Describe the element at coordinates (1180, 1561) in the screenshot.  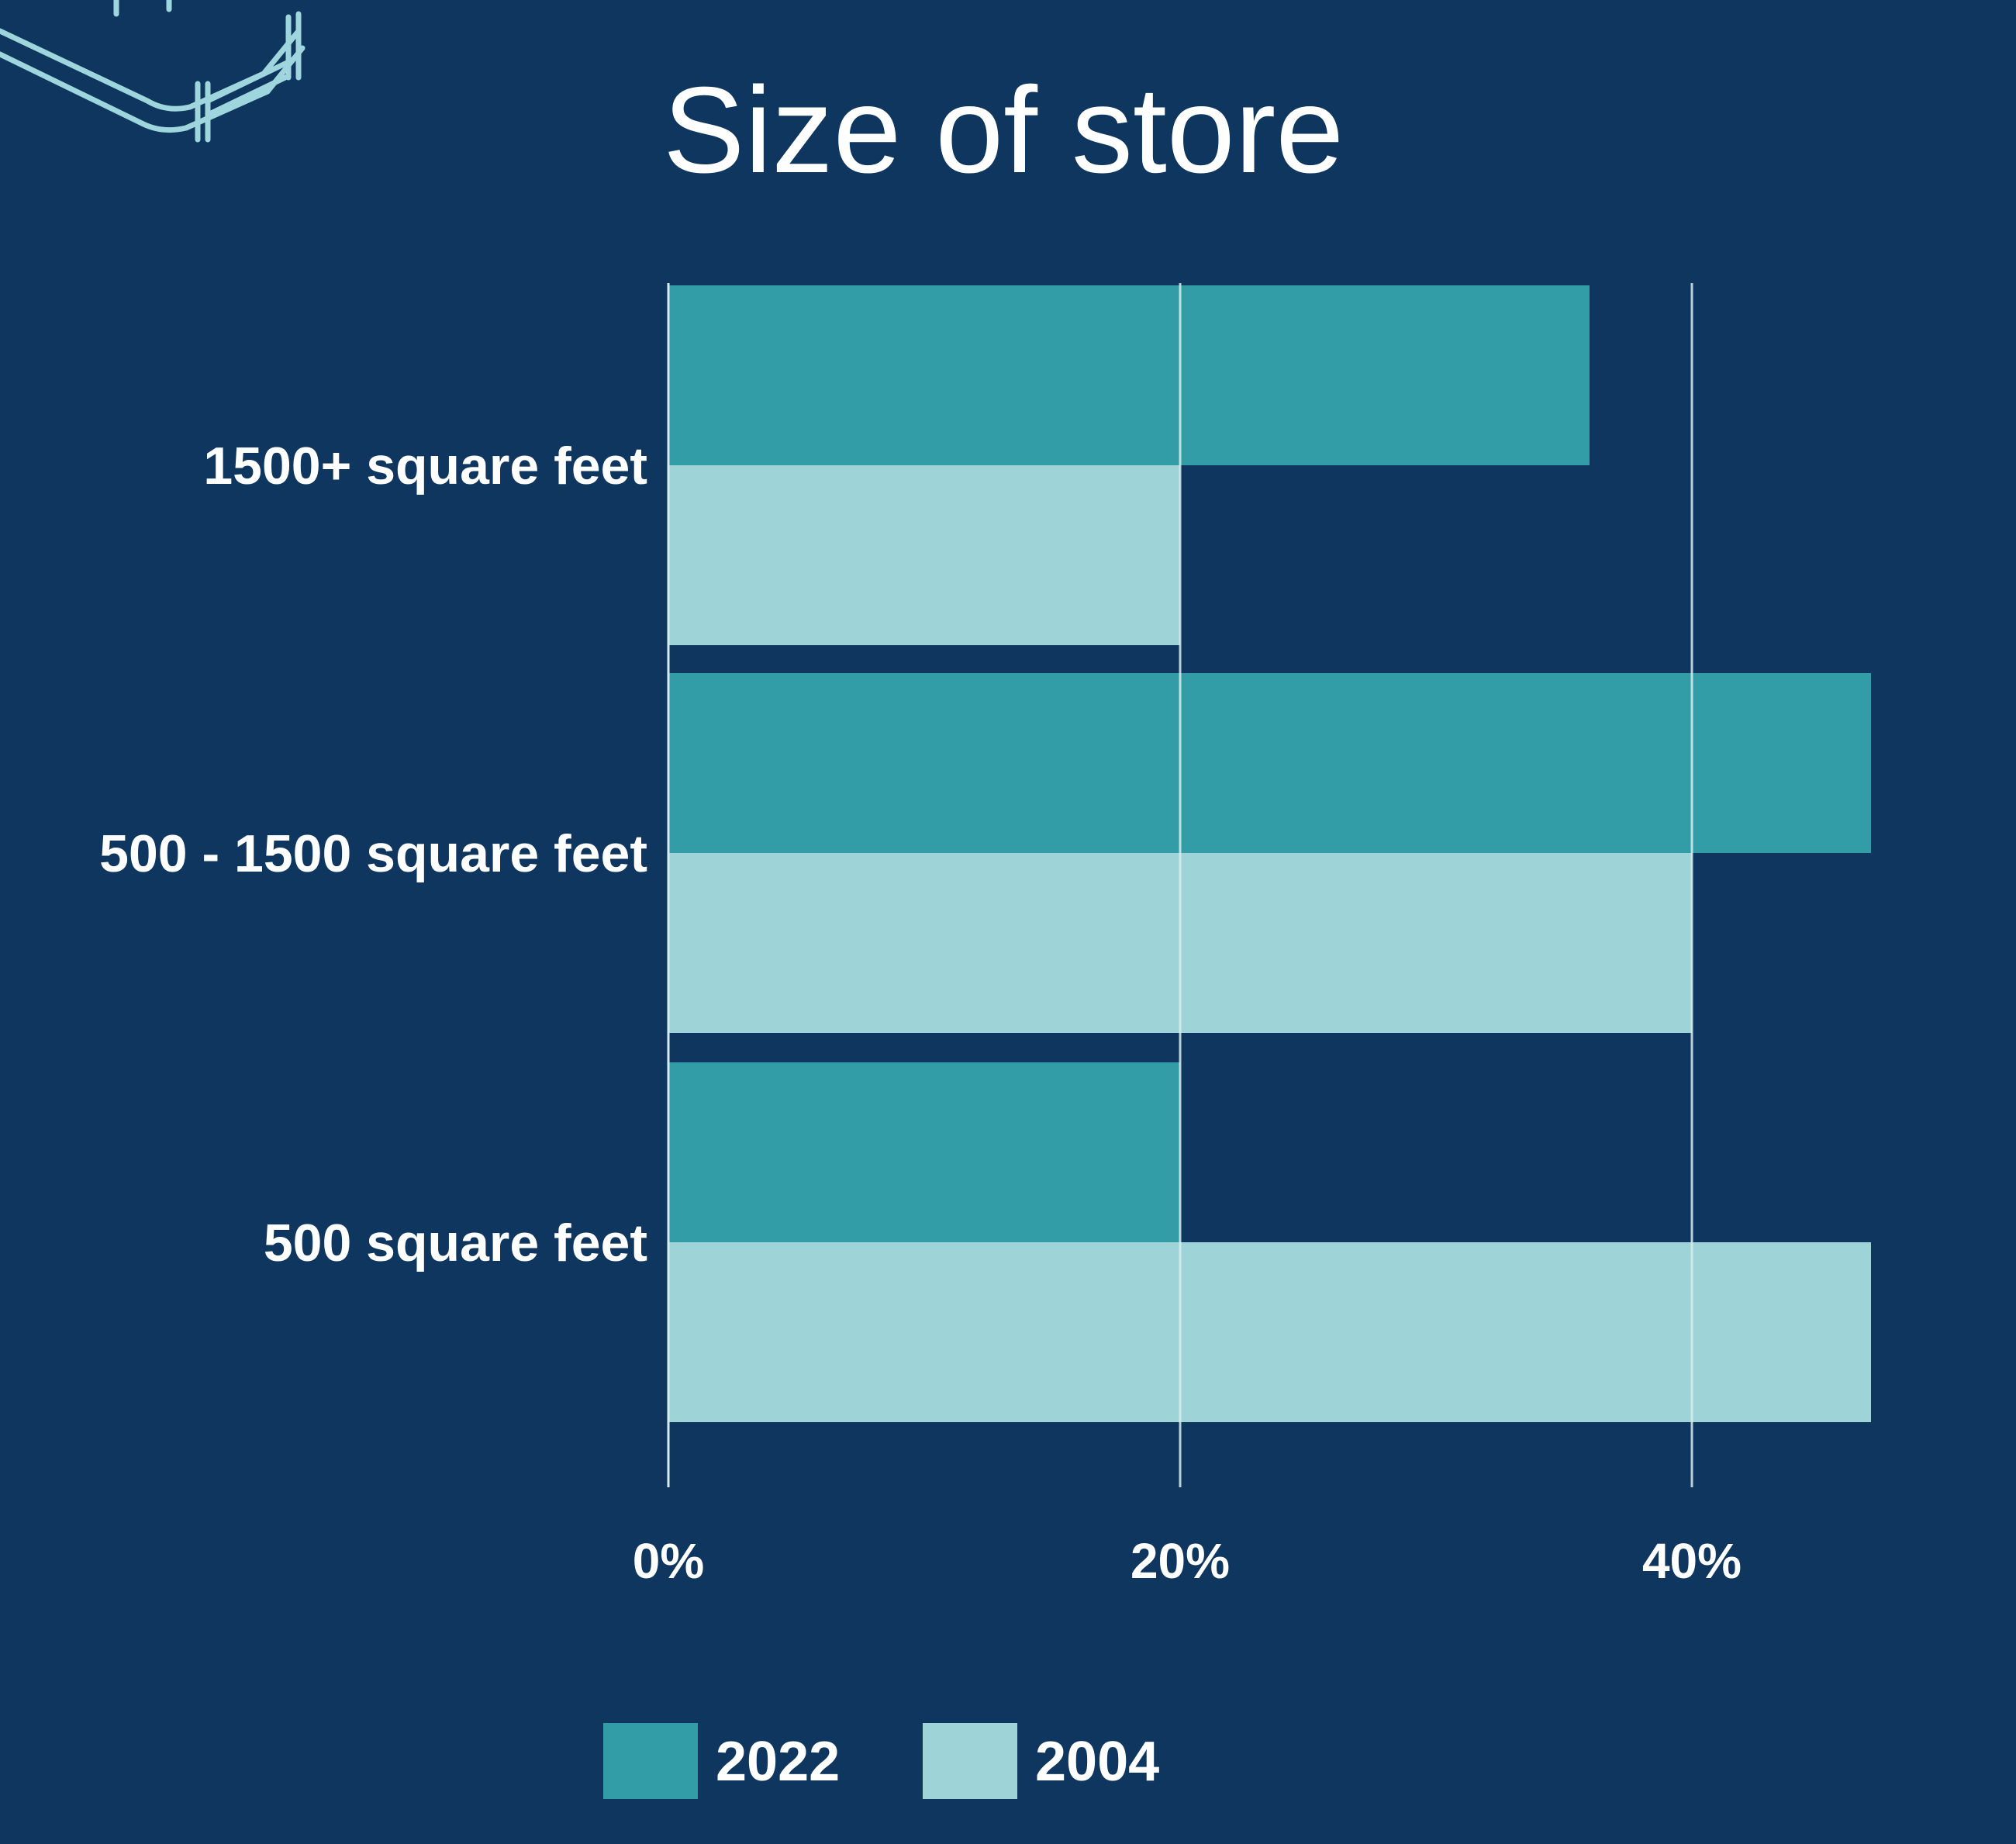
I see `x-tick-label-1: 20%` at that location.